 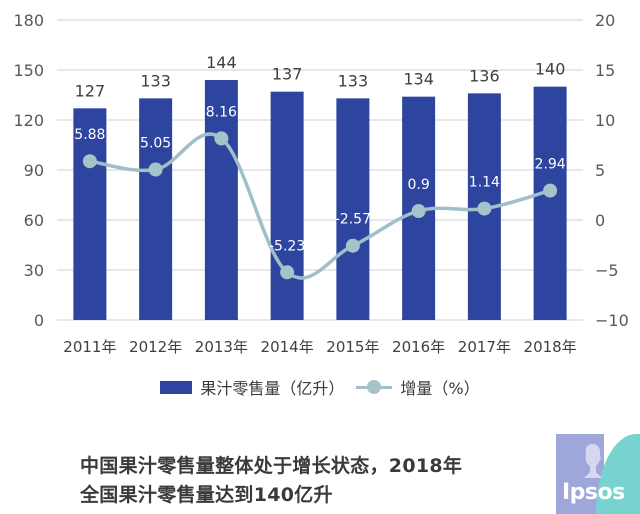 I want to click on bar-data-labels: 127 133 144 137 133 134 136 140, so click(x=320, y=76).